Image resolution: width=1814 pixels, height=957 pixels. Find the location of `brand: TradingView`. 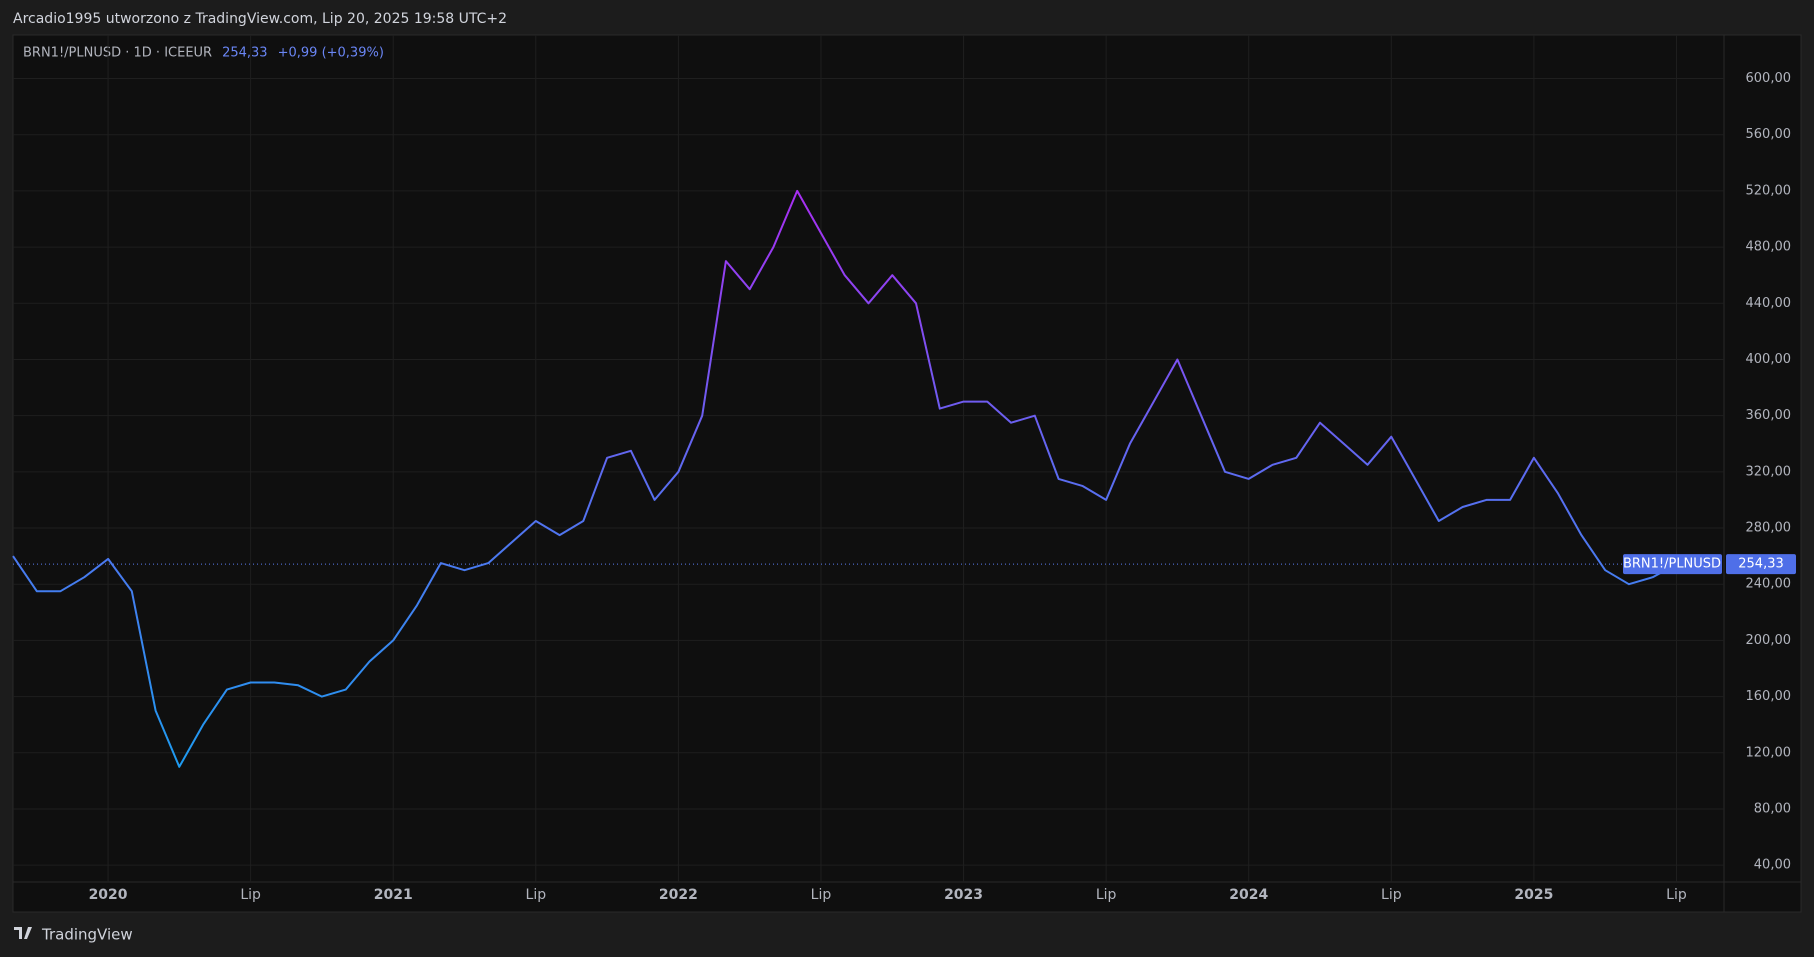

brand: TradingView is located at coordinates (73, 935).